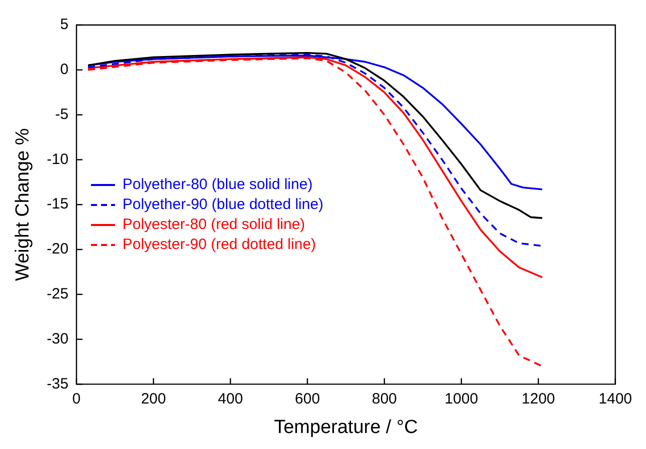 Image resolution: width=646 pixels, height=449 pixels. I want to click on x-tick-label: 800, so click(384, 399).